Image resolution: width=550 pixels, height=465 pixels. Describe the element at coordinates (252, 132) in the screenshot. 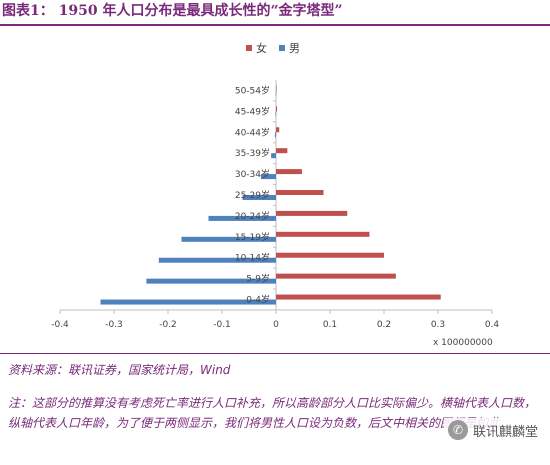

I see `y-tick-label: 40-44岁` at that location.